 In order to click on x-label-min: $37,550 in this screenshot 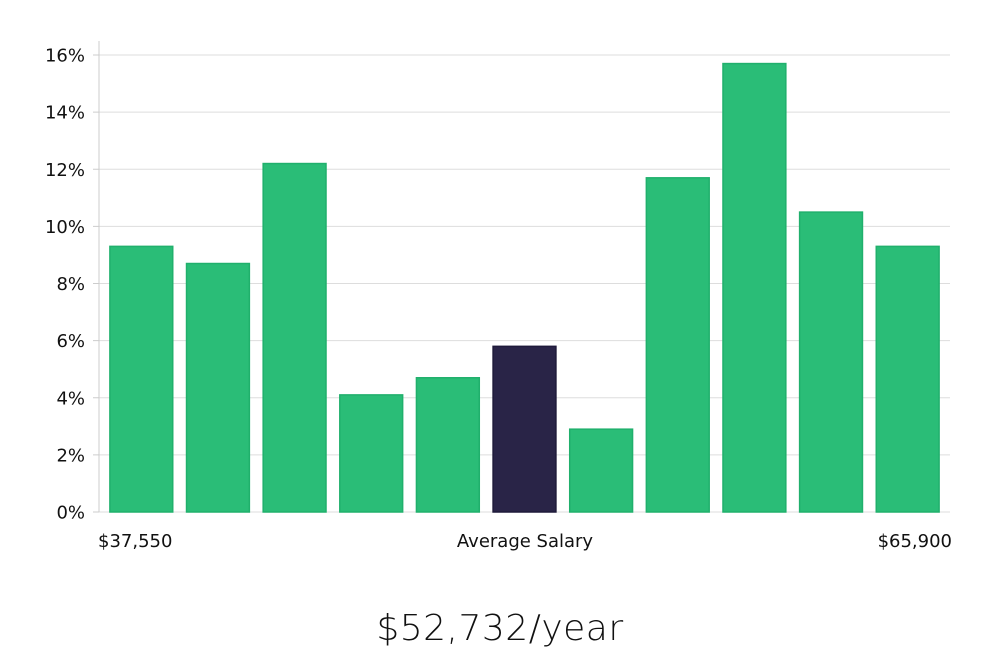, I will do `click(135, 541)`.